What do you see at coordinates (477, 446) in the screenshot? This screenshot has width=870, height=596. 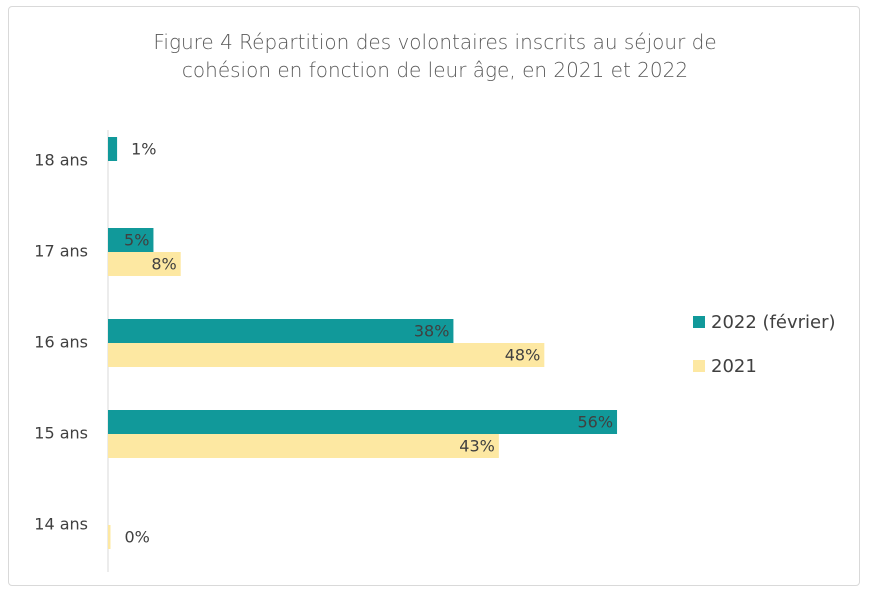 I see `data-label: 43%` at bounding box center [477, 446].